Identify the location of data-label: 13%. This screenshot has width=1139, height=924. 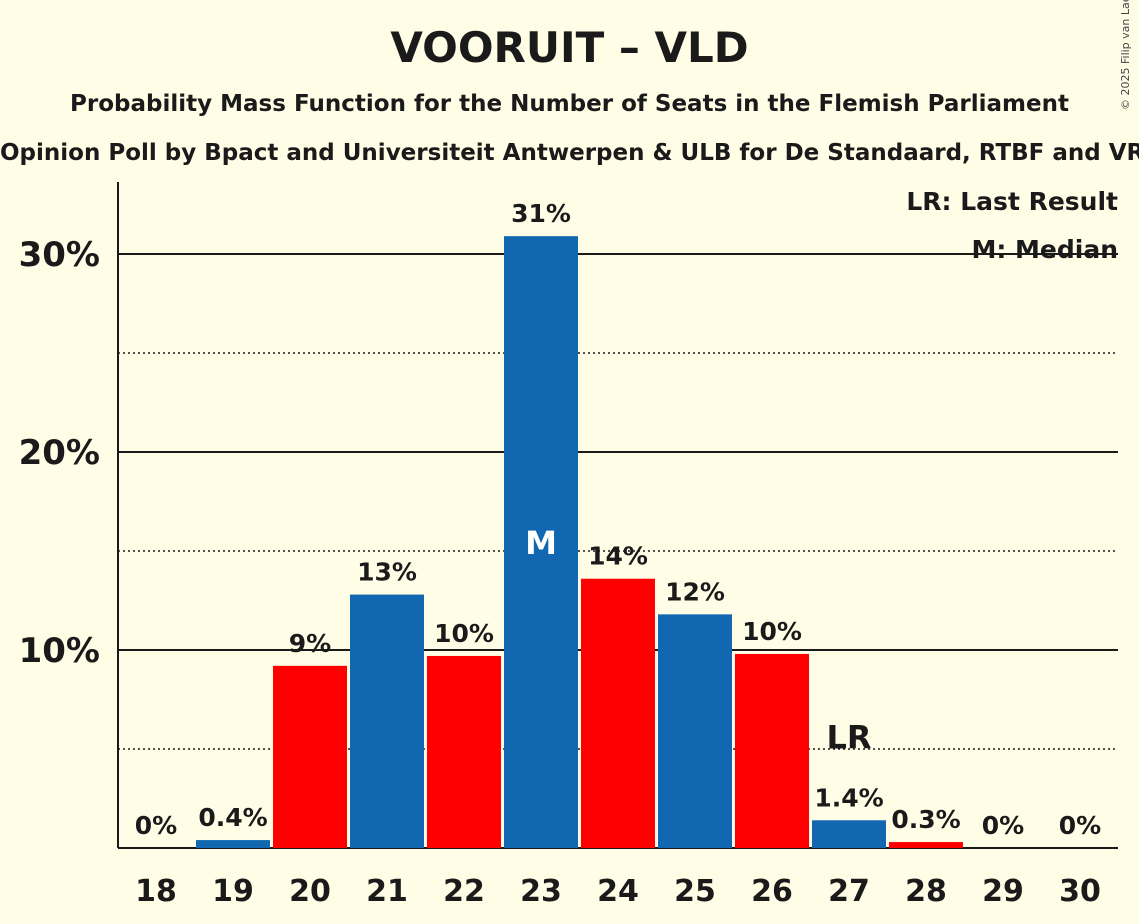
(387, 572).